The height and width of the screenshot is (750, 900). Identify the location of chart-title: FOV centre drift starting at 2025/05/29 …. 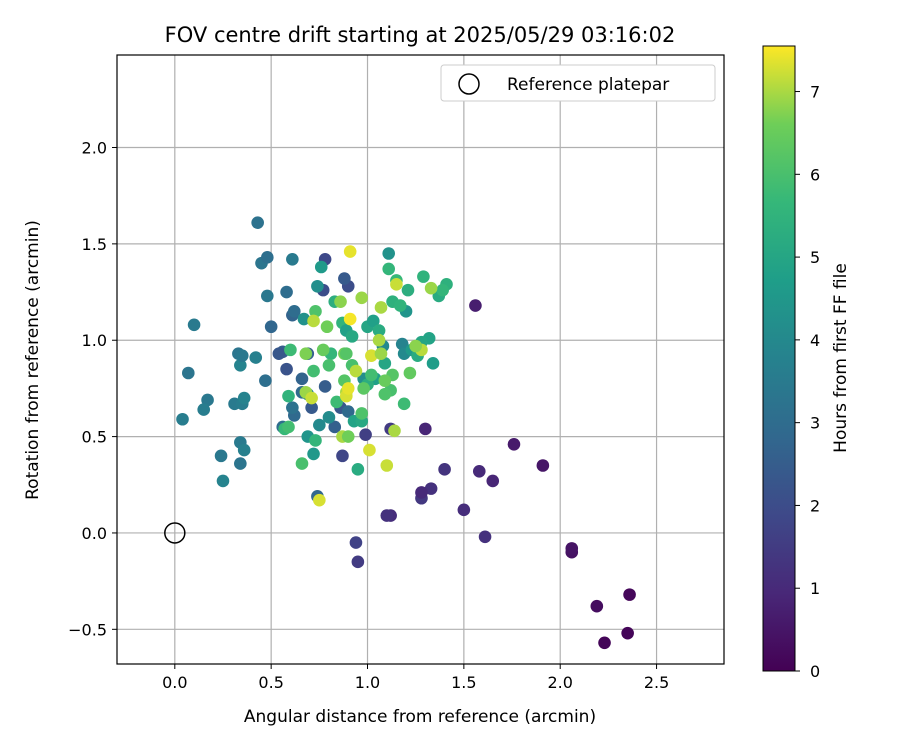
(420, 35).